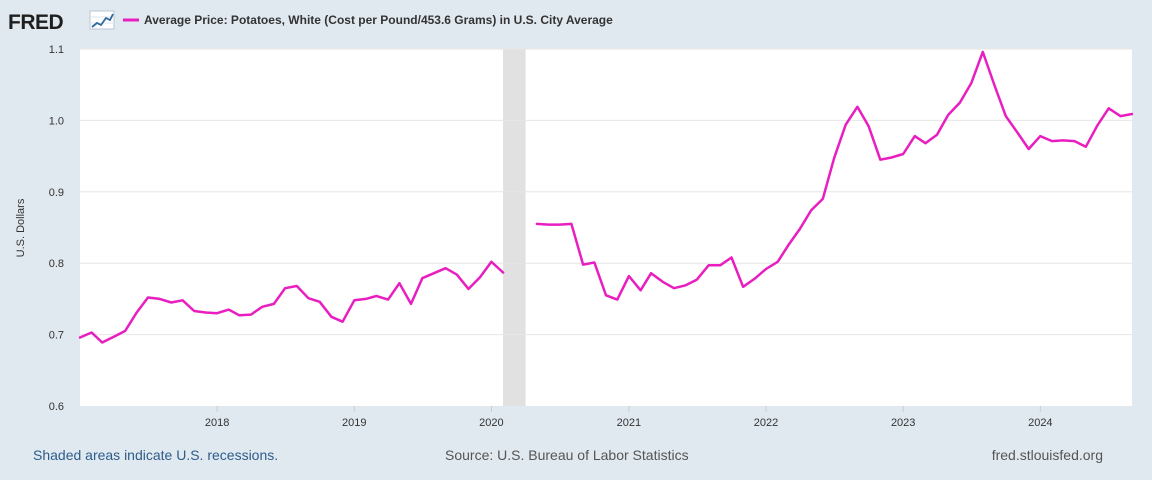 The image size is (1152, 480). What do you see at coordinates (1040, 423) in the screenshot?
I see `x-tick-label-2024: 2024` at bounding box center [1040, 423].